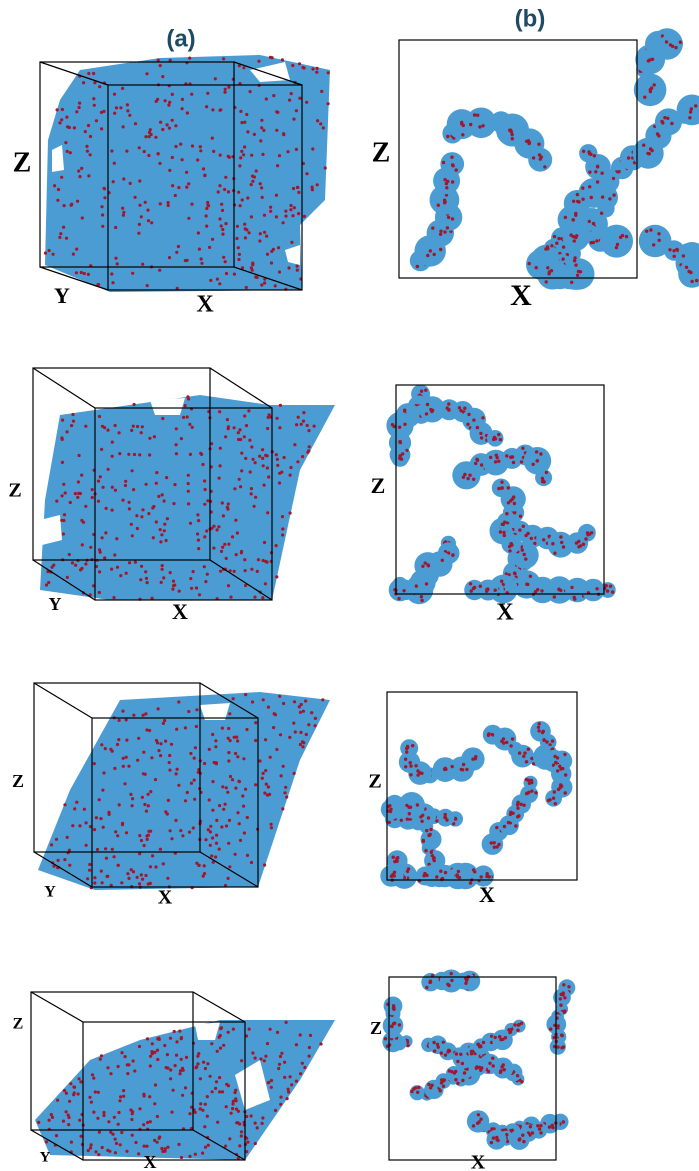 Image resolution: width=699 pixels, height=1171 pixels. Describe the element at coordinates (184, 791) in the screenshot. I see `particle-slab` at that location.